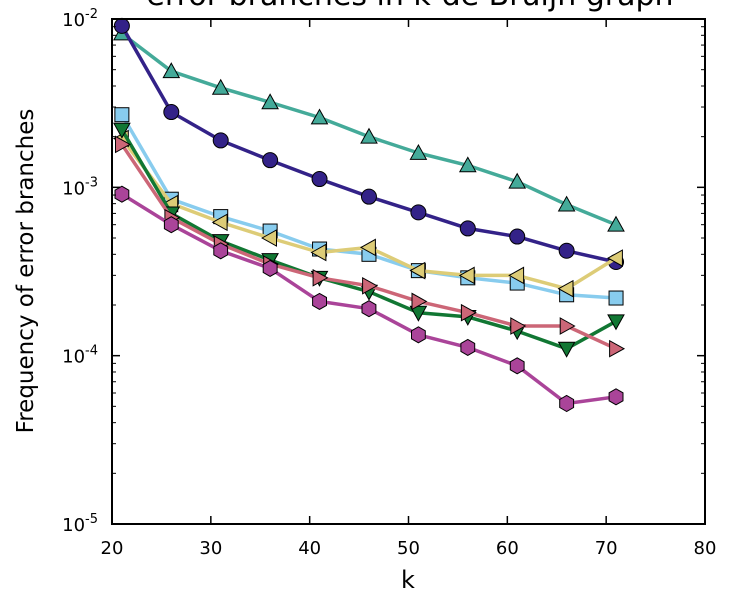  I want to click on y-tick-label: 10⁻⁴, so click(80, 356).